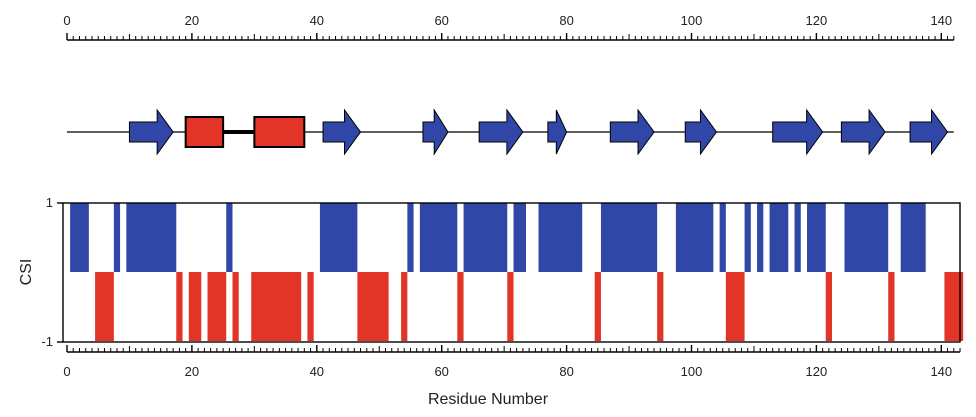 Image resolution: width=976 pixels, height=417 pixels. I want to click on y-tick-label: -1, so click(47, 341).